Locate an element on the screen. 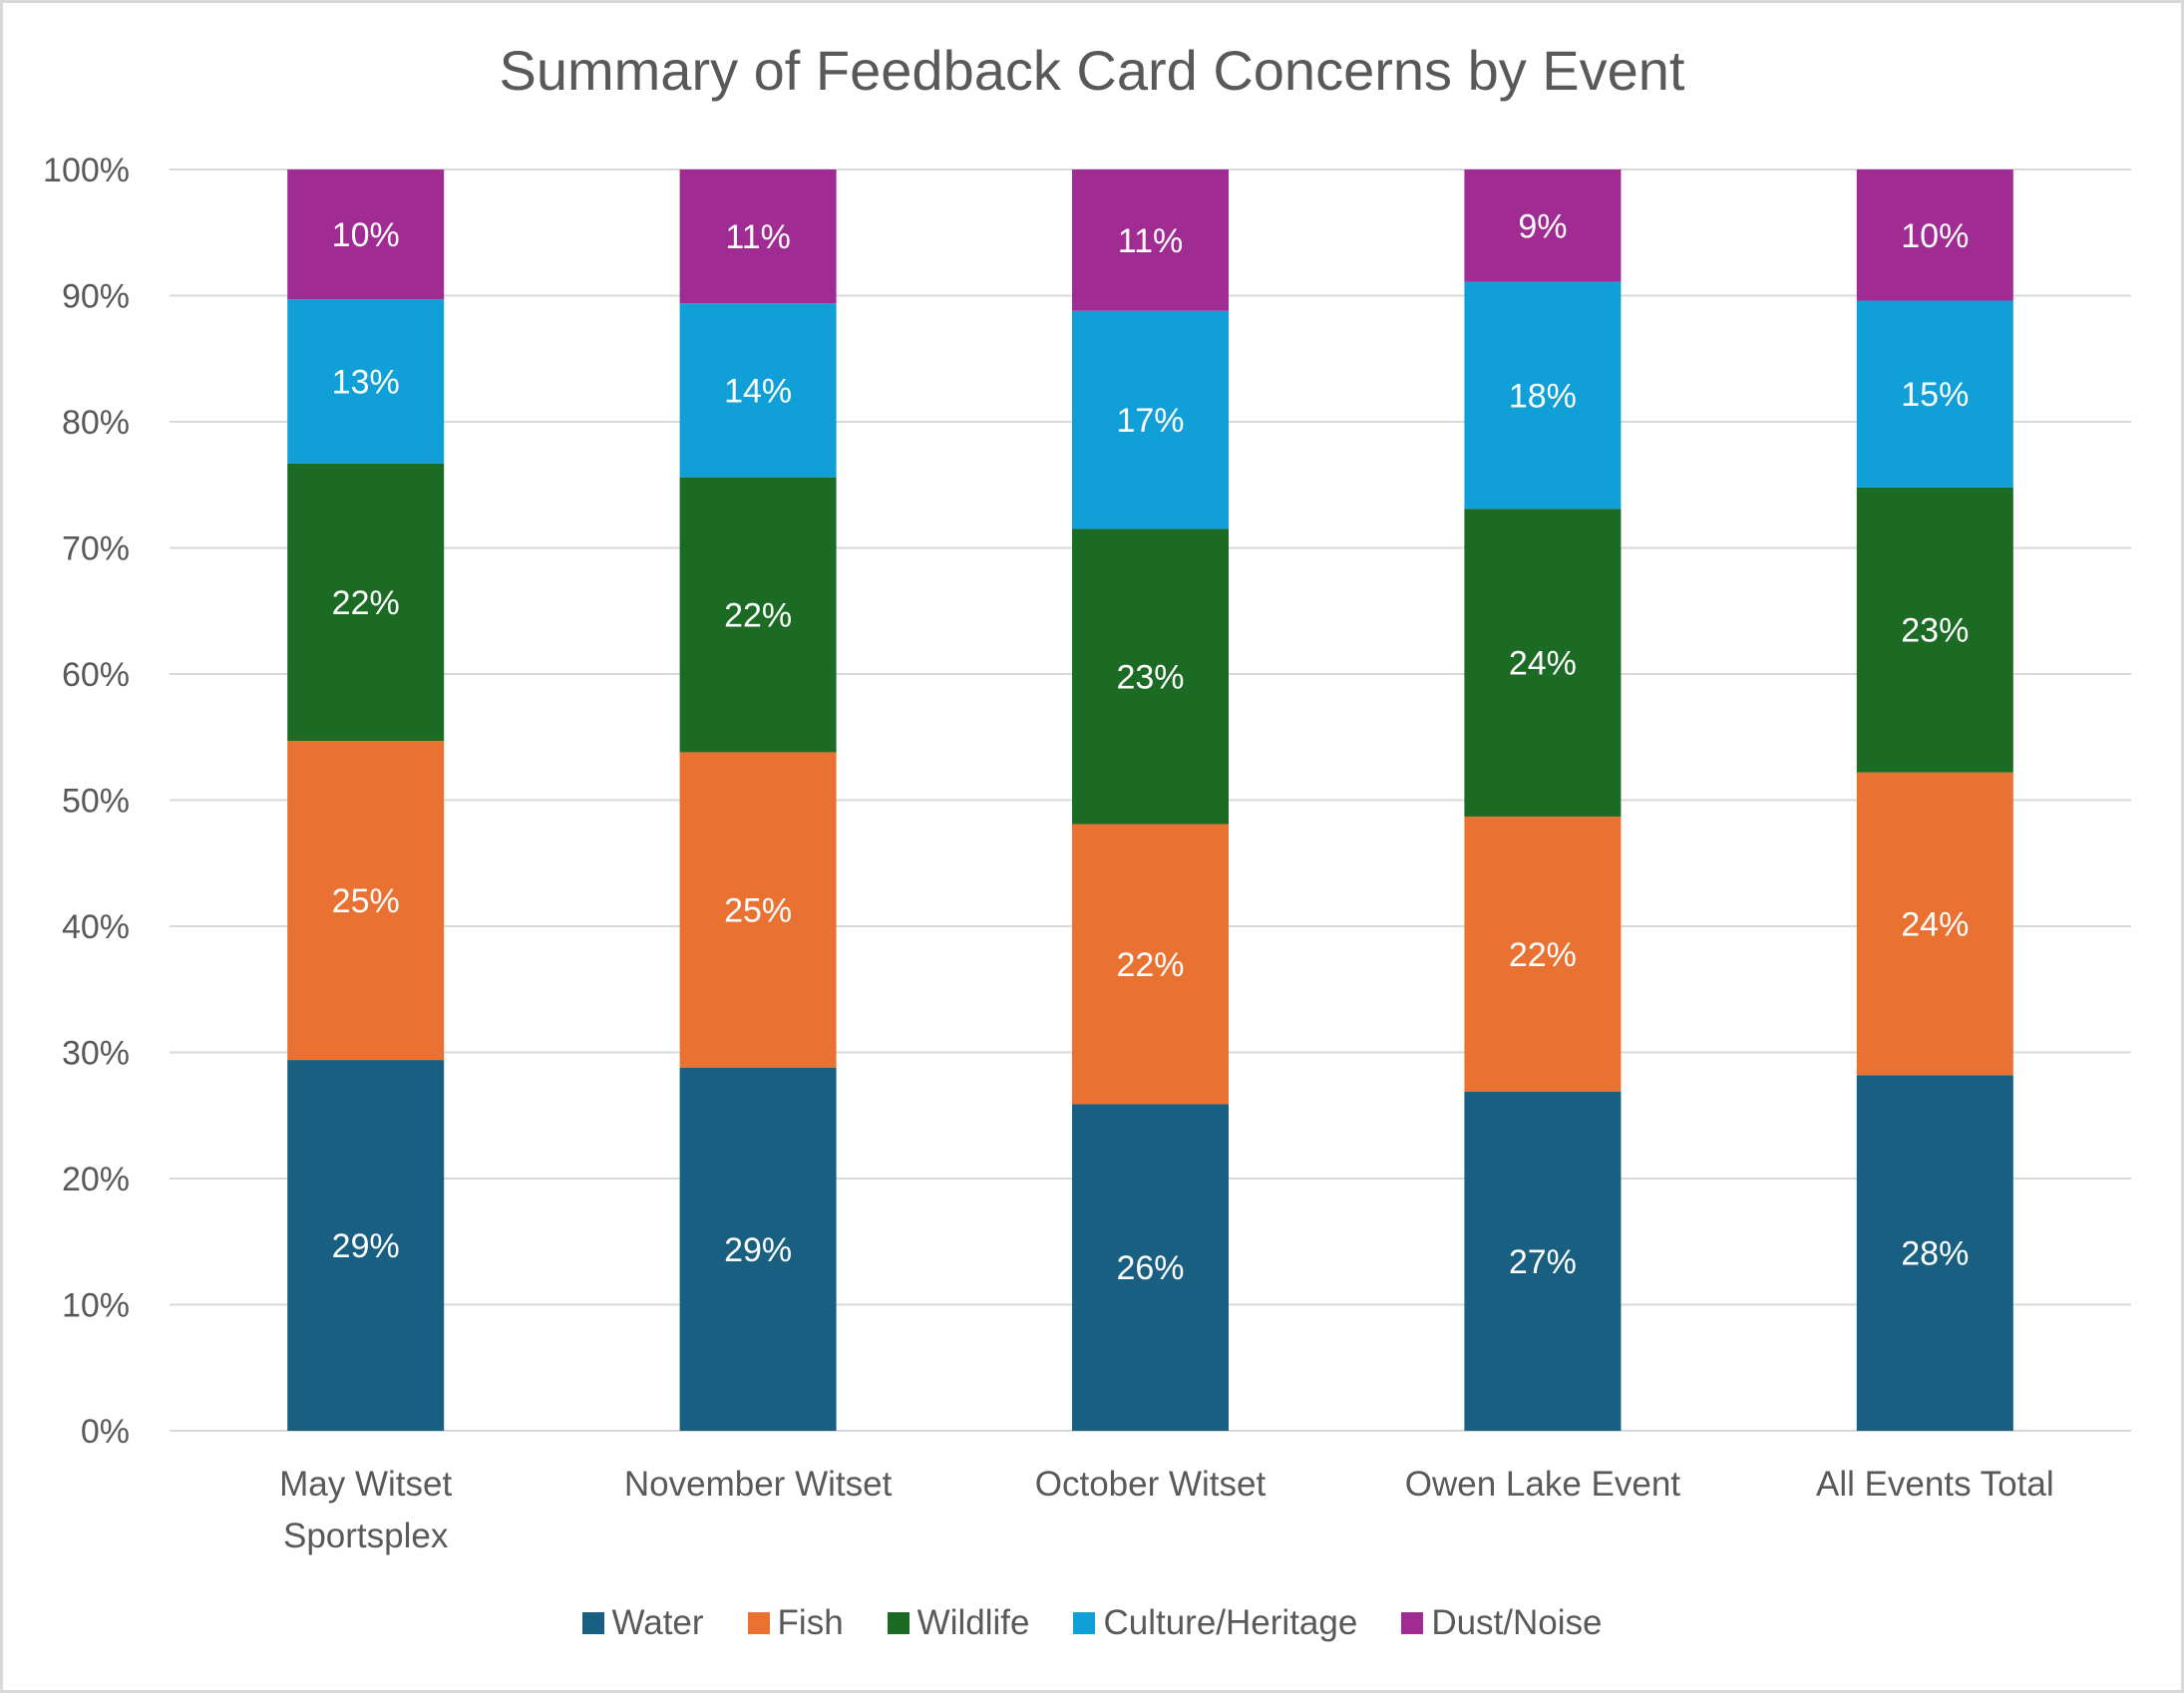 This screenshot has width=2184, height=1693. data-label: 9% is located at coordinates (1542, 226).